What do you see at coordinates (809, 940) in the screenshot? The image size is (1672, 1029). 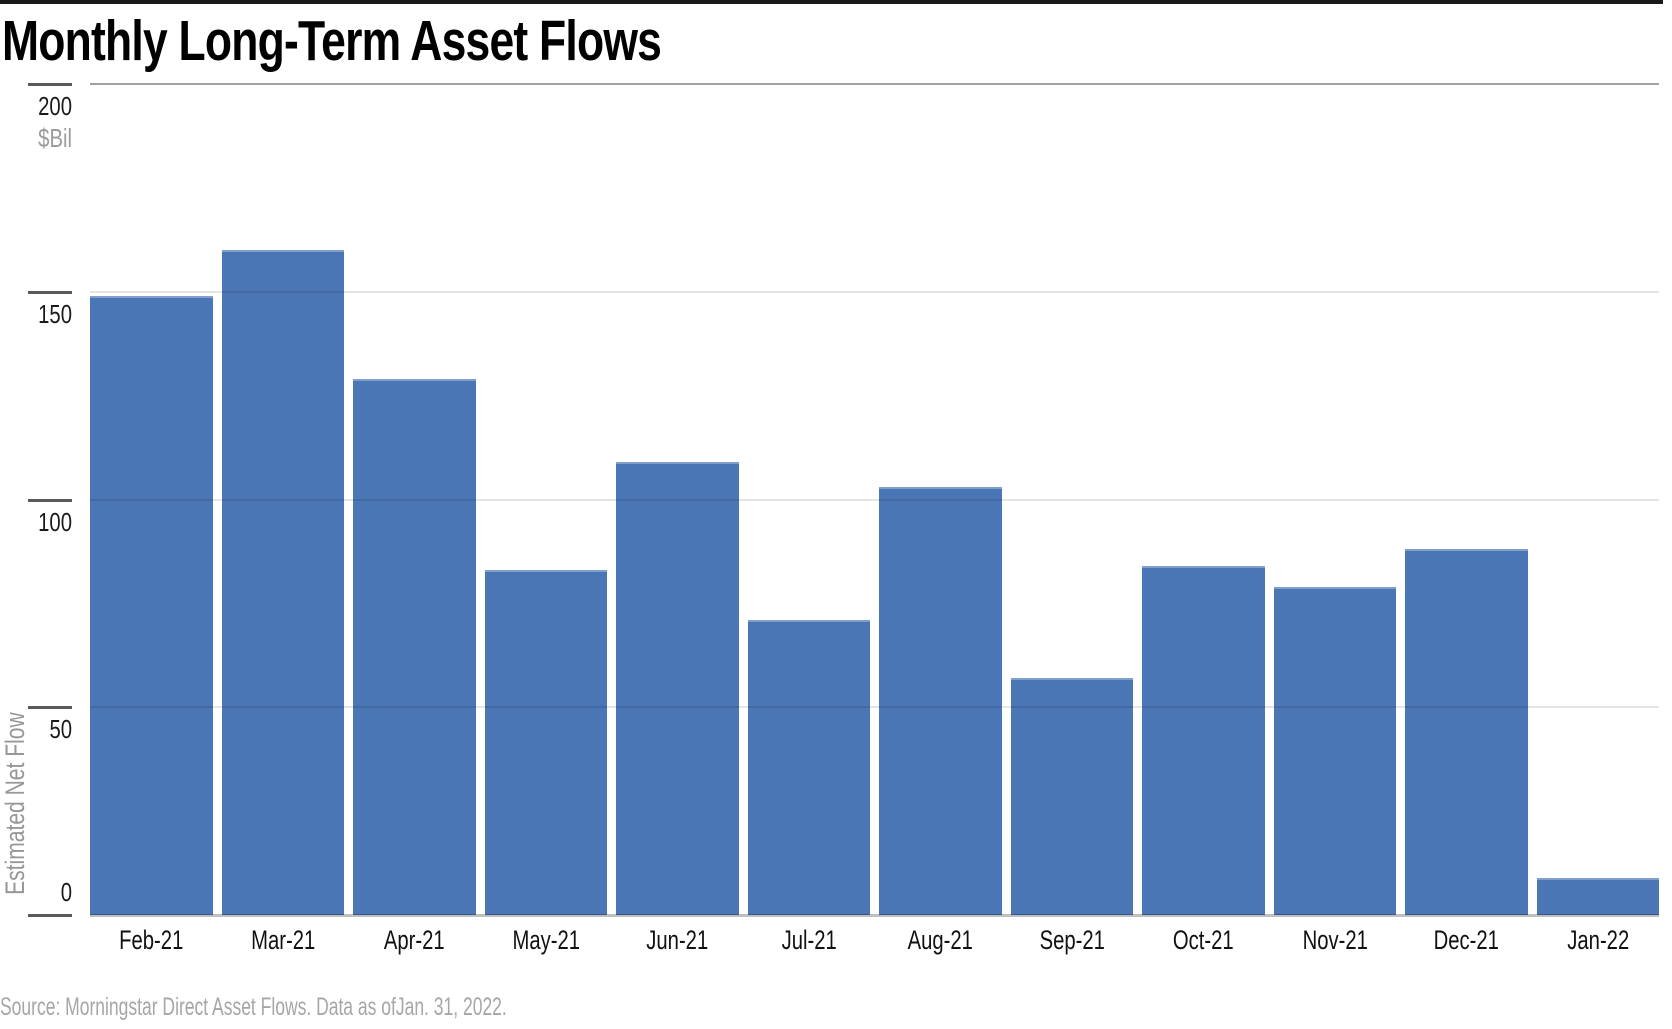 I see `x-label-jul-21: Jul-21` at bounding box center [809, 940].